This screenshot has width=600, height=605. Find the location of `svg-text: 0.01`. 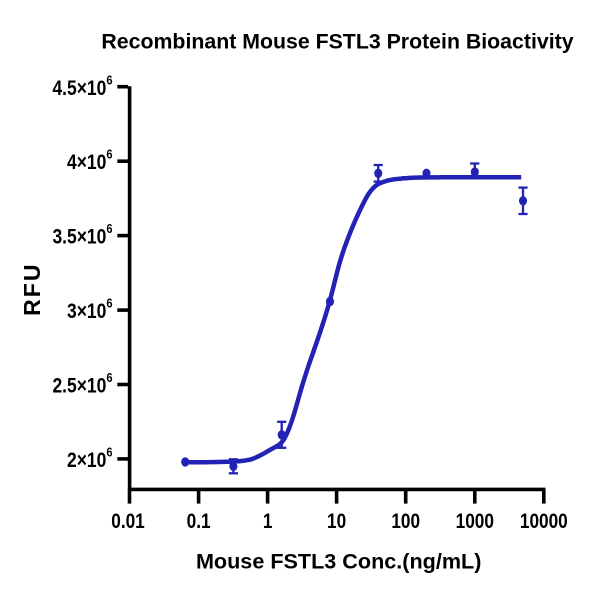

svg-text: 0.01 is located at coordinates (128, 522).